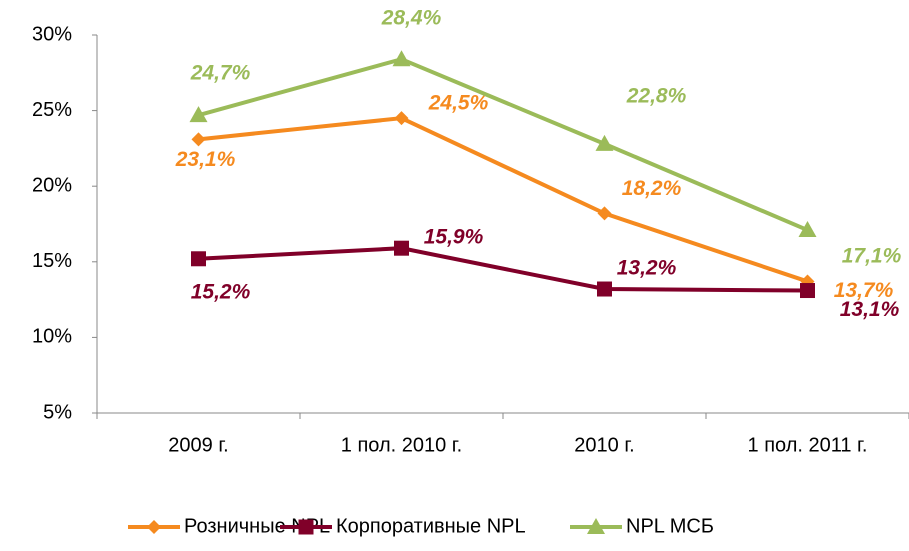 The height and width of the screenshot is (551, 909). What do you see at coordinates (221, 291) in the screenshot?
I see `data-label: 15,2%` at bounding box center [221, 291].